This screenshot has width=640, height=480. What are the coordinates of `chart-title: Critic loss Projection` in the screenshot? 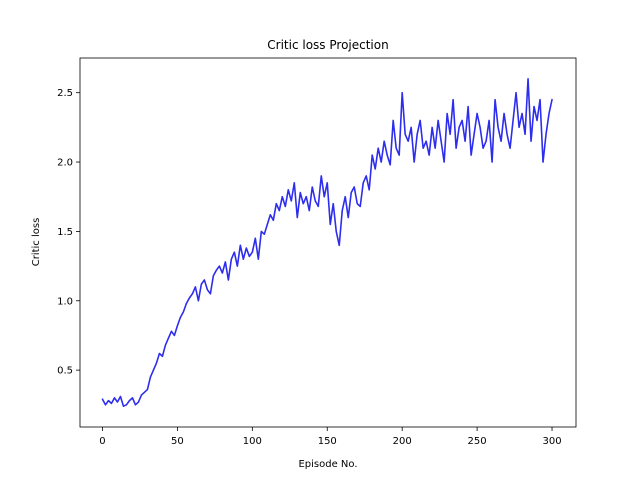 It's located at (327, 45).